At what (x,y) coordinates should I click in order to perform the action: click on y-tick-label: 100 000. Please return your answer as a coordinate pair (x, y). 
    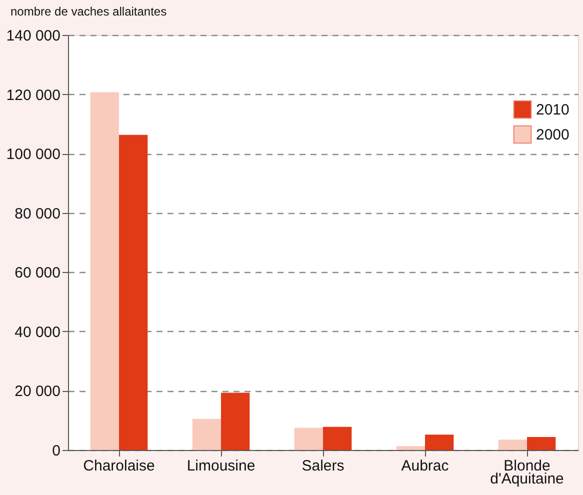
    Looking at the image, I should click on (33, 155).